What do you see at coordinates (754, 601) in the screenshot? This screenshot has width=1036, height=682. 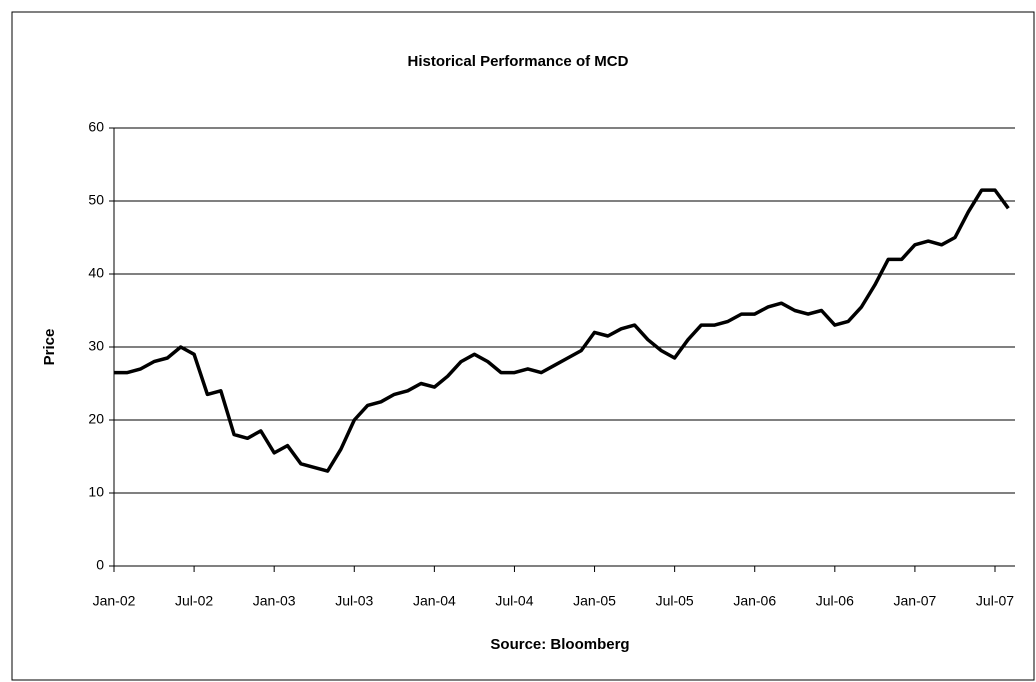 I see `x-tick-label: Jan-06` at bounding box center [754, 601].